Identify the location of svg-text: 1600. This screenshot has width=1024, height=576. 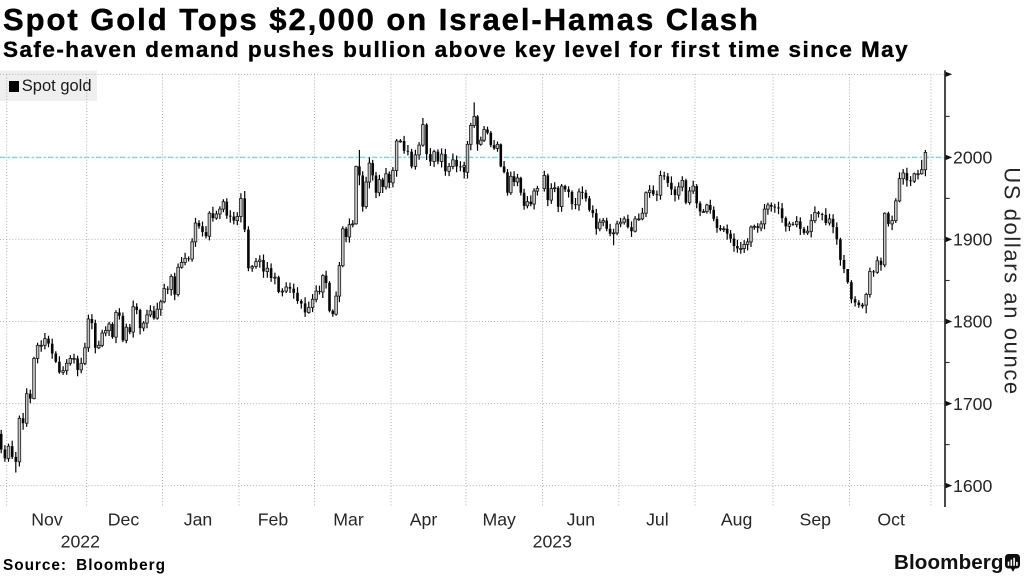
(973, 486).